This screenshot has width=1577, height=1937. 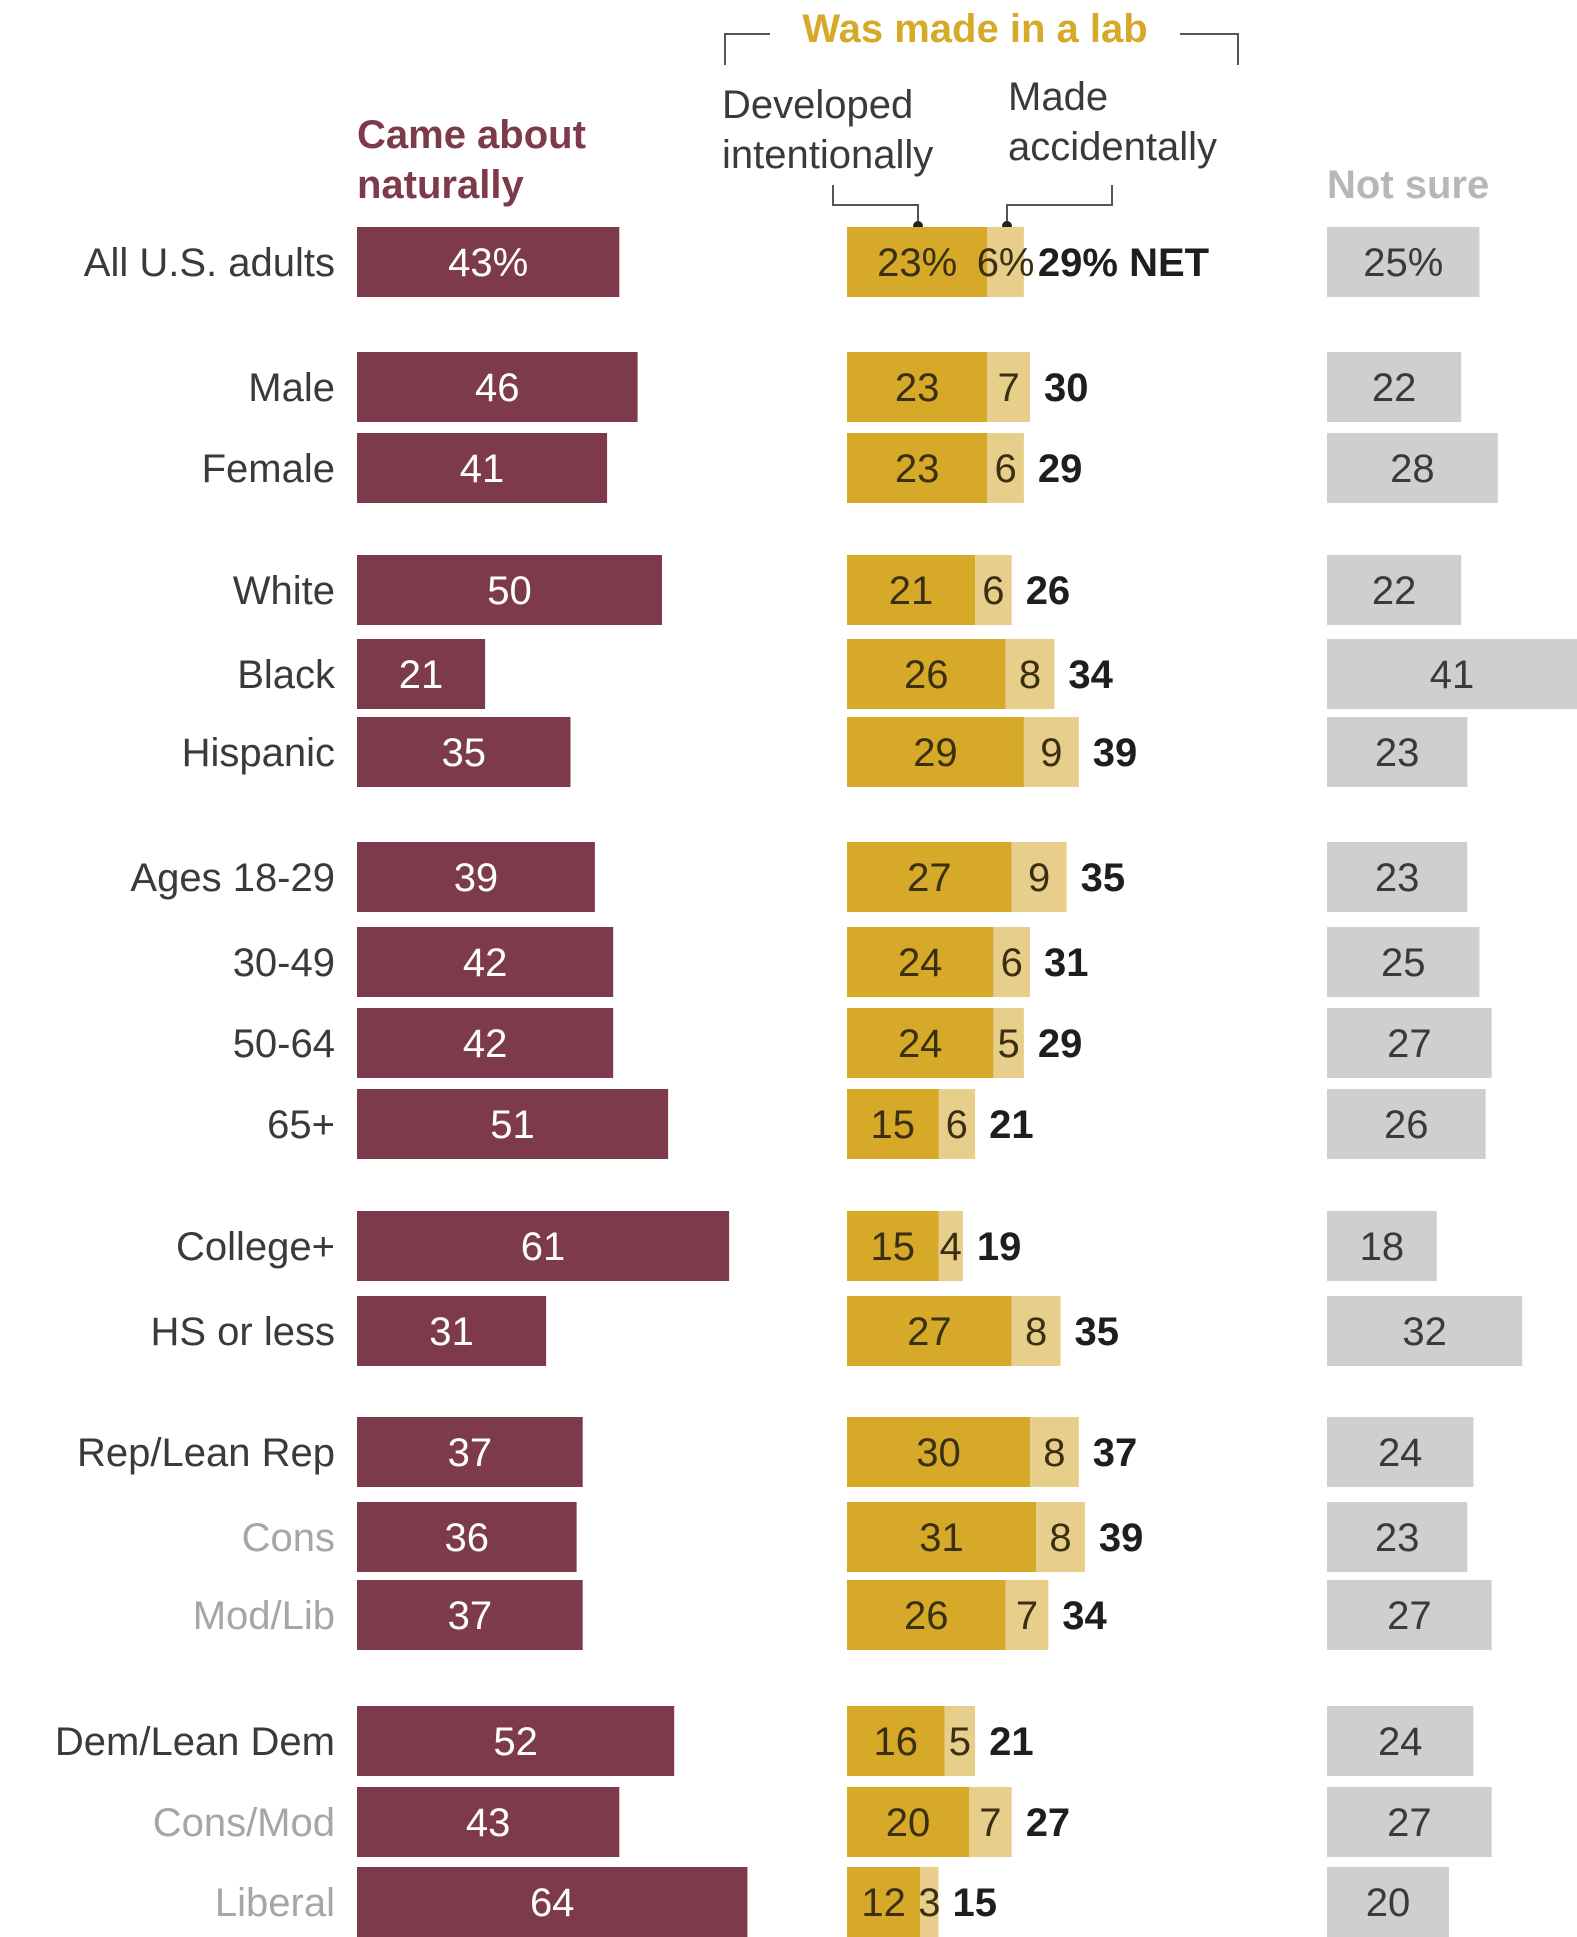 What do you see at coordinates (244, 1823) in the screenshot?
I see `row-label: Cons/Mod` at bounding box center [244, 1823].